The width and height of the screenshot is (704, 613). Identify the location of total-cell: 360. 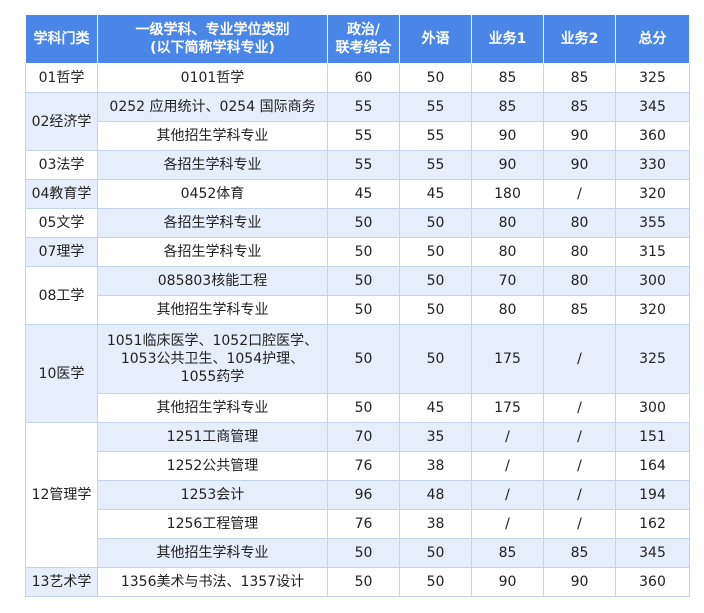
(652, 136).